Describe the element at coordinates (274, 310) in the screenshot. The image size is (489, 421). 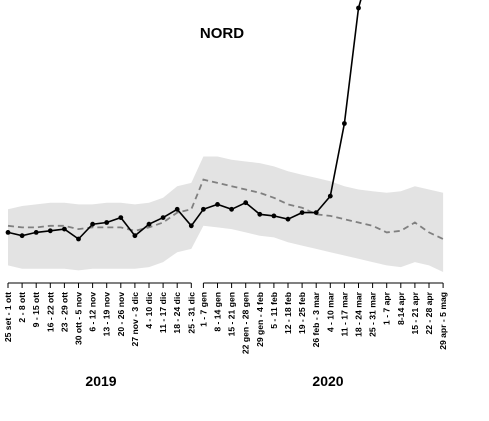
I see `x-tick-label: 5 - 11 feb` at that location.